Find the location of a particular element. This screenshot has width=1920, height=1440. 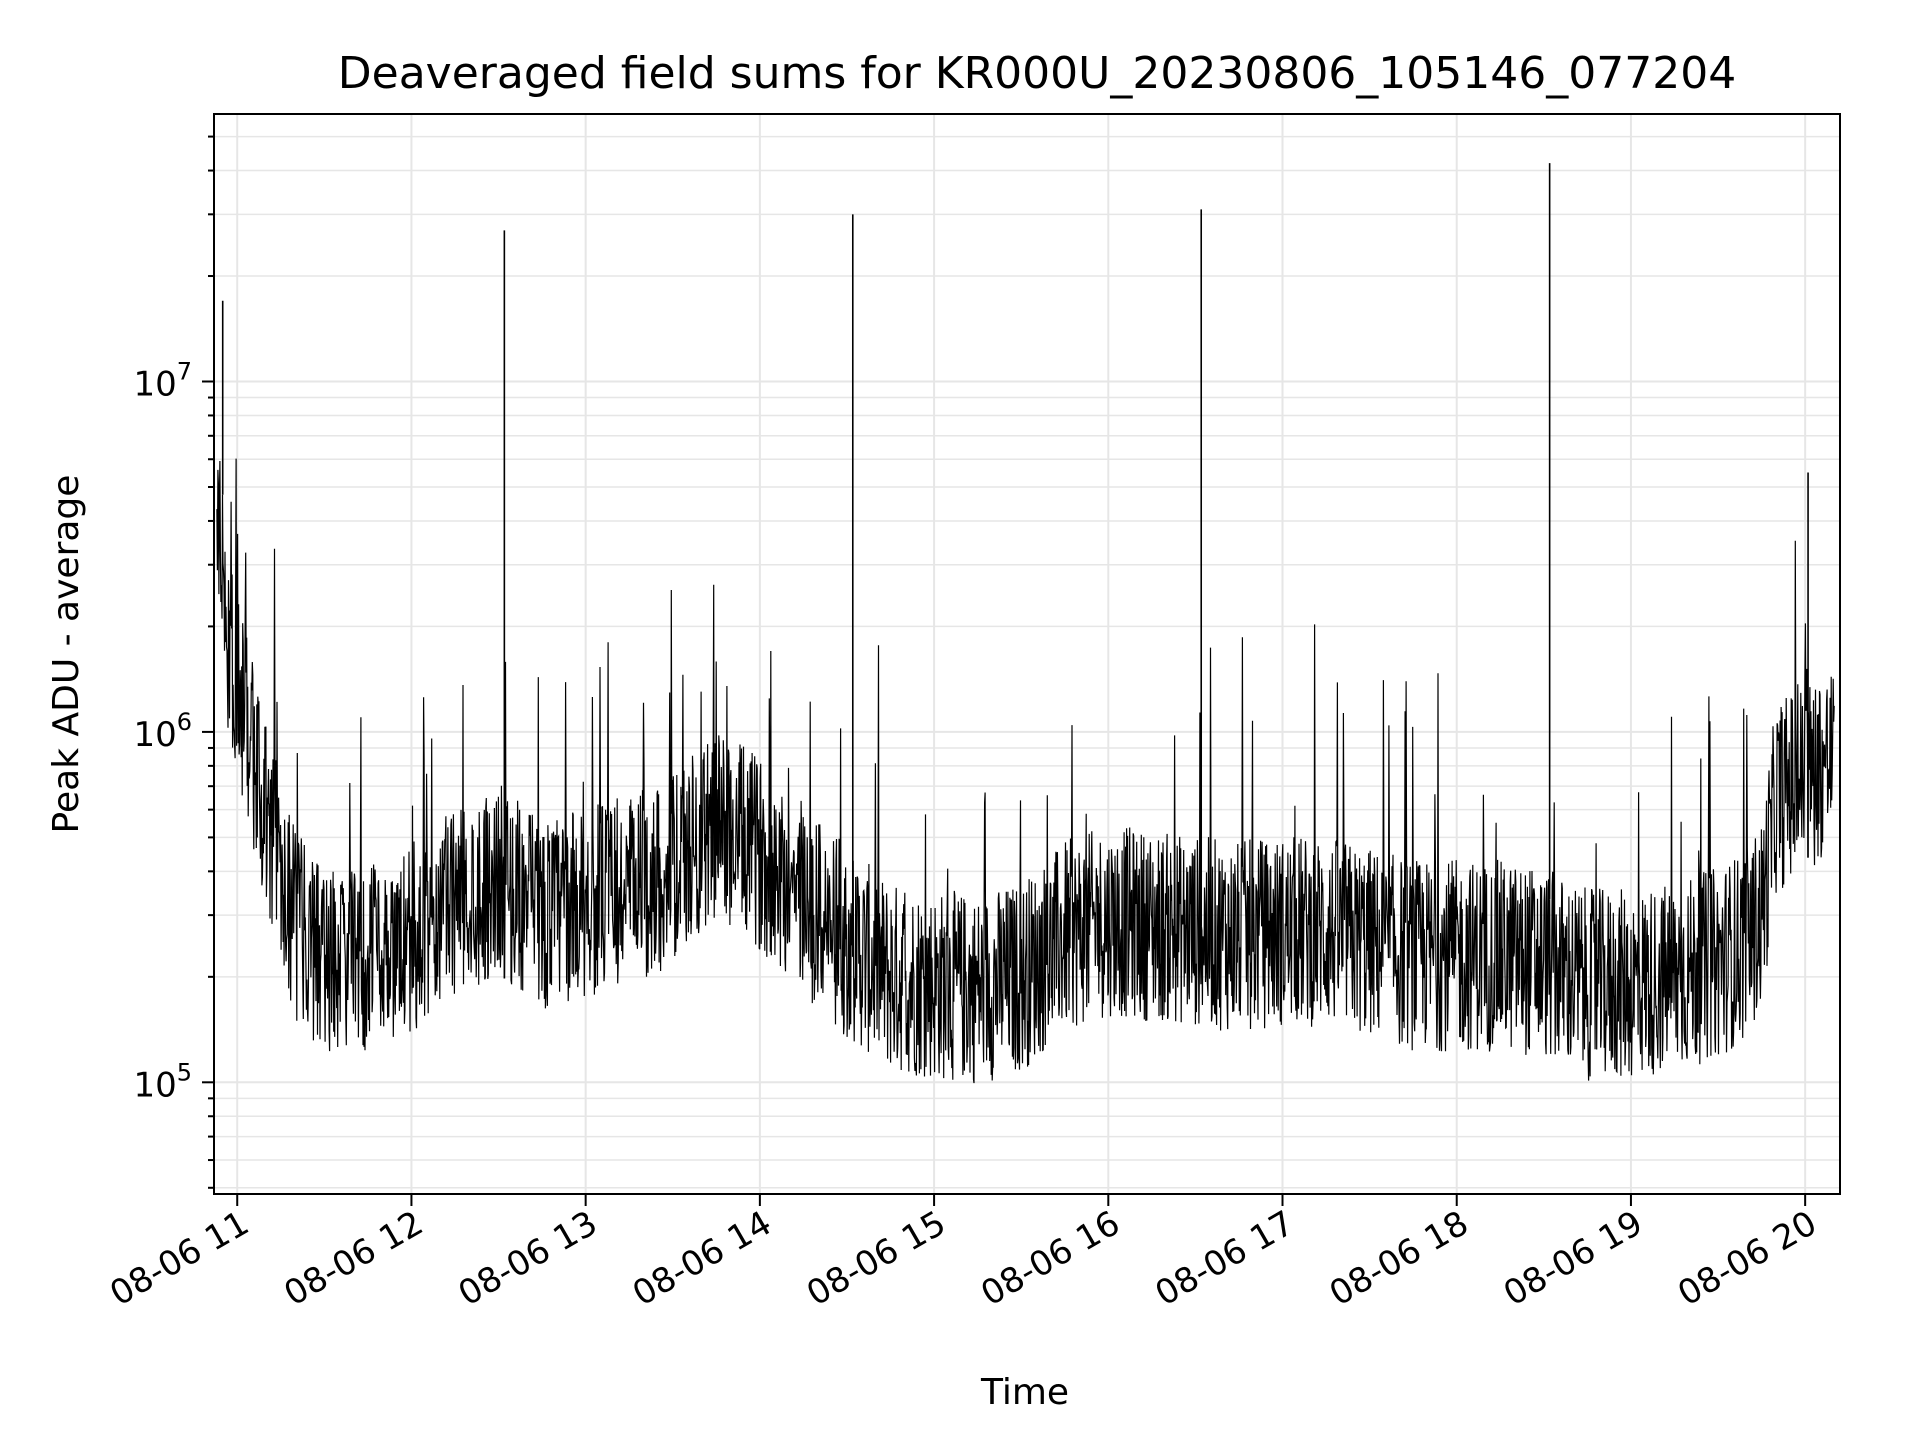

y-tick-label: 10⁷ is located at coordinates (162, 381).